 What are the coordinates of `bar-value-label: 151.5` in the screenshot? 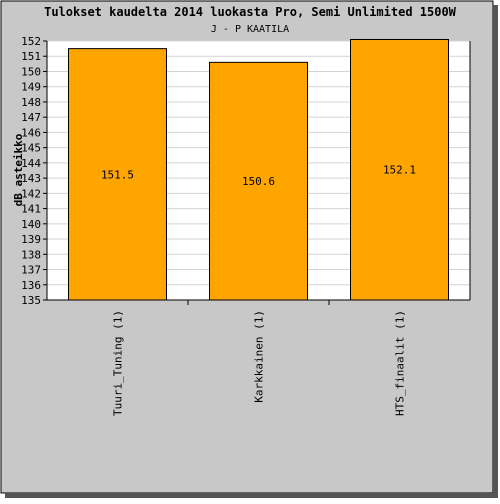 It's located at (117, 174).